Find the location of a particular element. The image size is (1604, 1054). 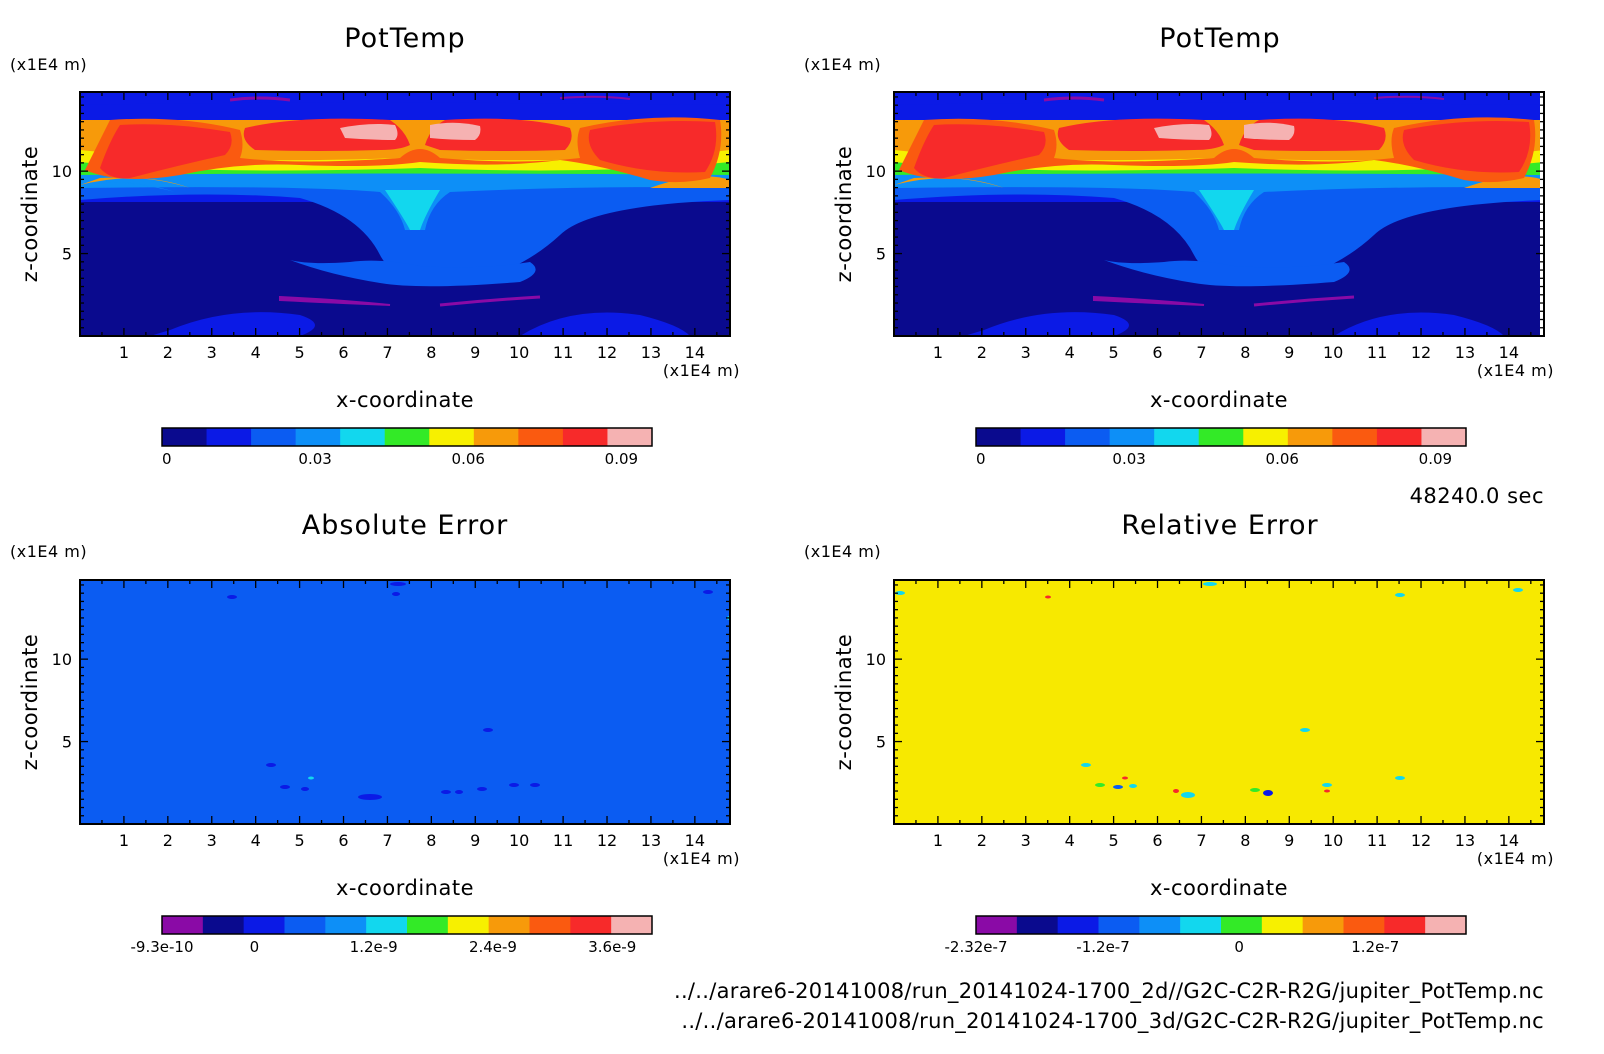

colorbar: -2.32e-7 -1.2e-7 0 1.2e-7 is located at coordinates (1206, 935).